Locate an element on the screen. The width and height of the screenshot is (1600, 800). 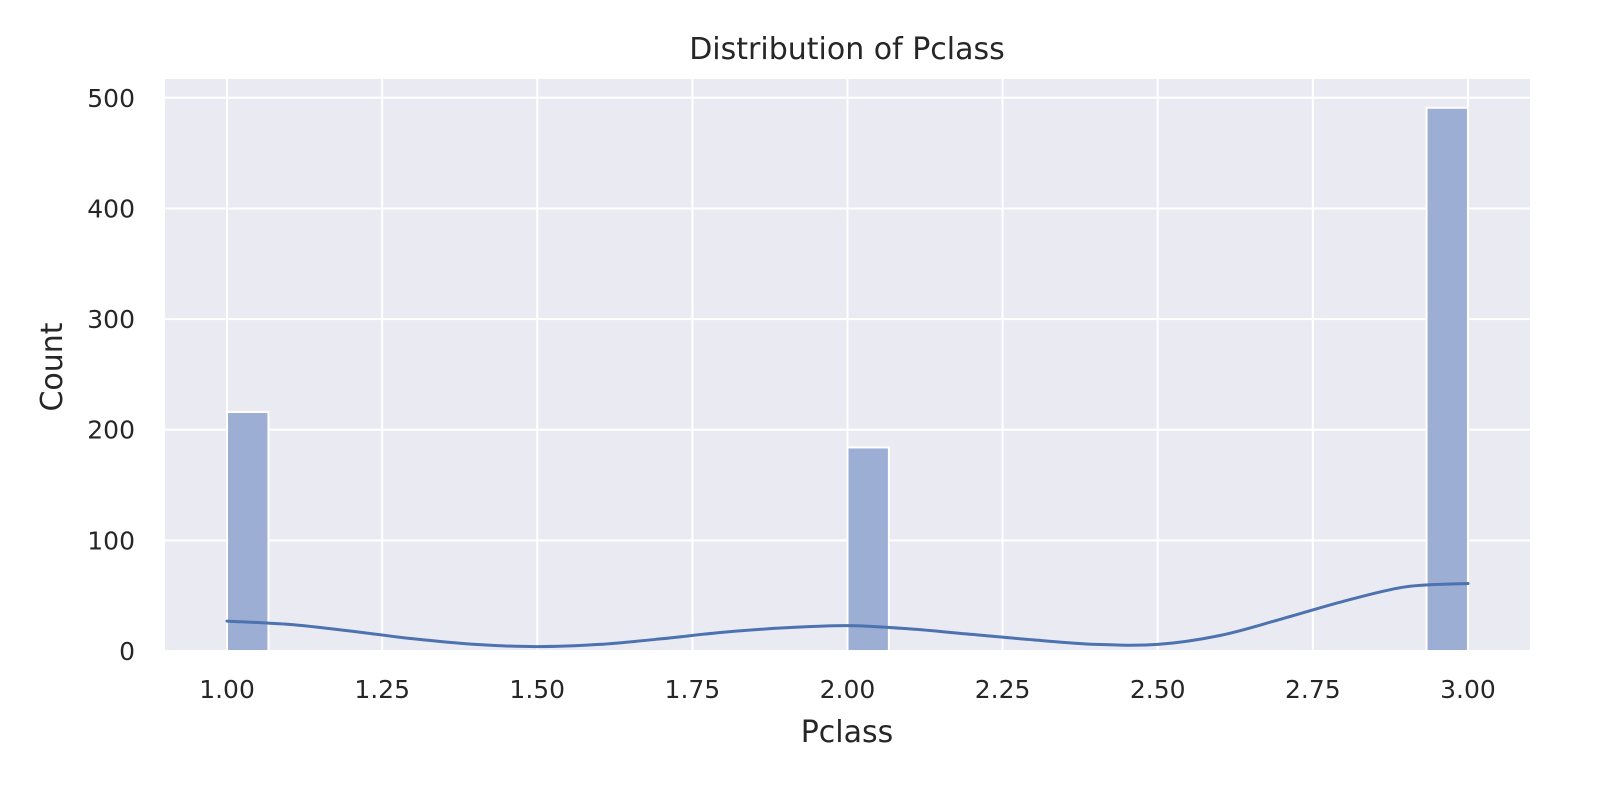
x-tick-label: 2.00 is located at coordinates (848, 689).